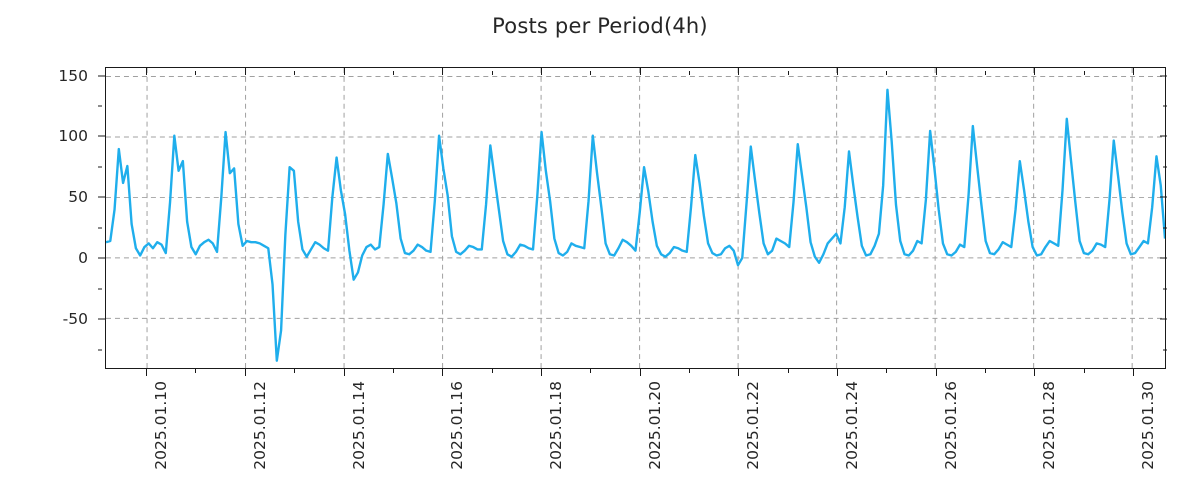 This screenshot has height=500, width=1200. I want to click on y-axis: -50 0 50 100 150, so click(52, 217).